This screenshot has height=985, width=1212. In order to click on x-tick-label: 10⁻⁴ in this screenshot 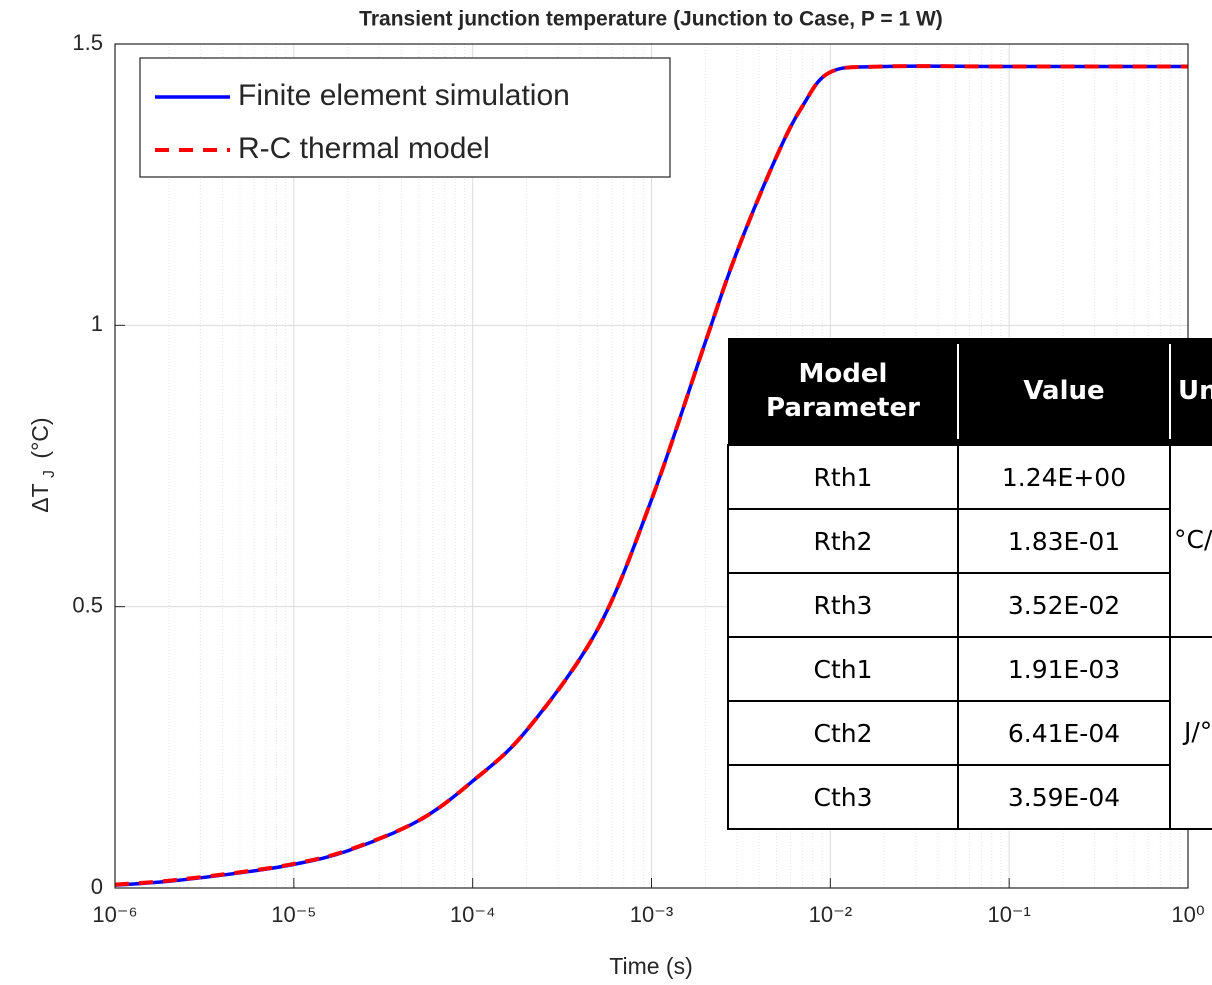, I will do `click(473, 914)`.